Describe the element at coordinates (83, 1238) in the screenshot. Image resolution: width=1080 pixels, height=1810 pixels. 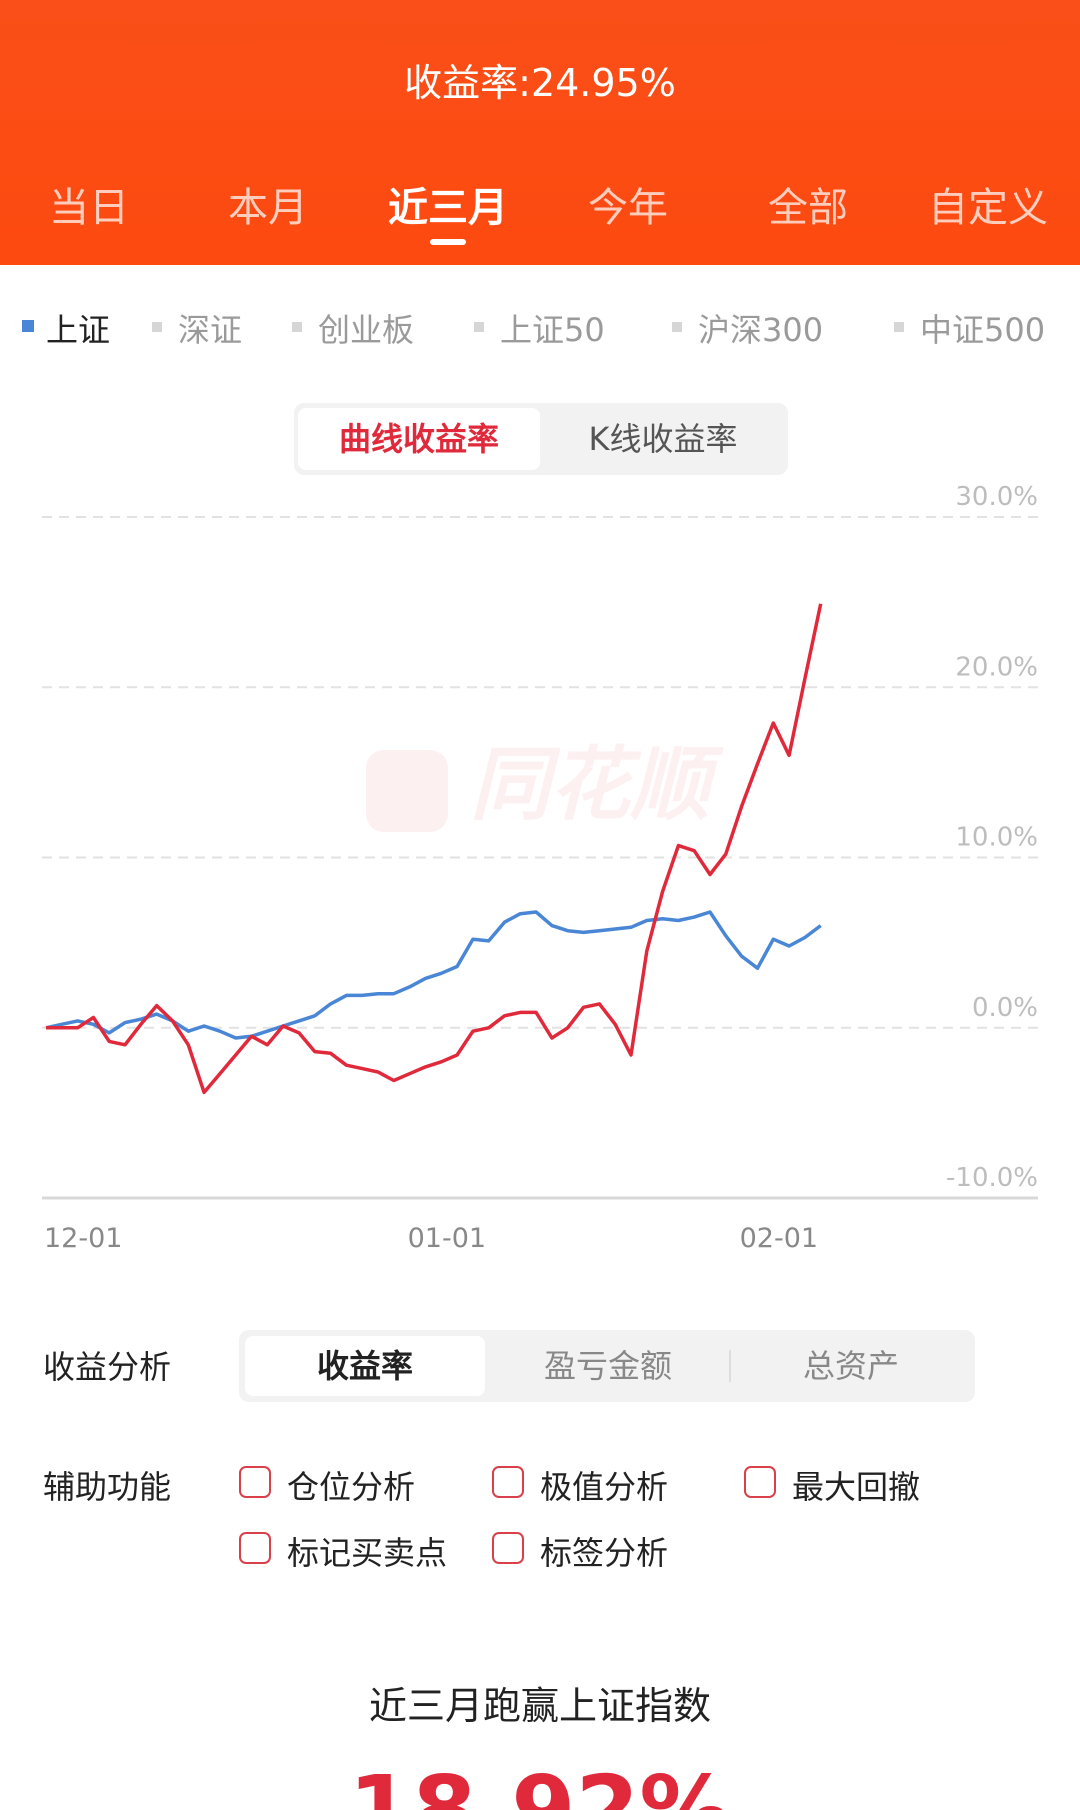
I see `x-tick-label: 12-01` at that location.